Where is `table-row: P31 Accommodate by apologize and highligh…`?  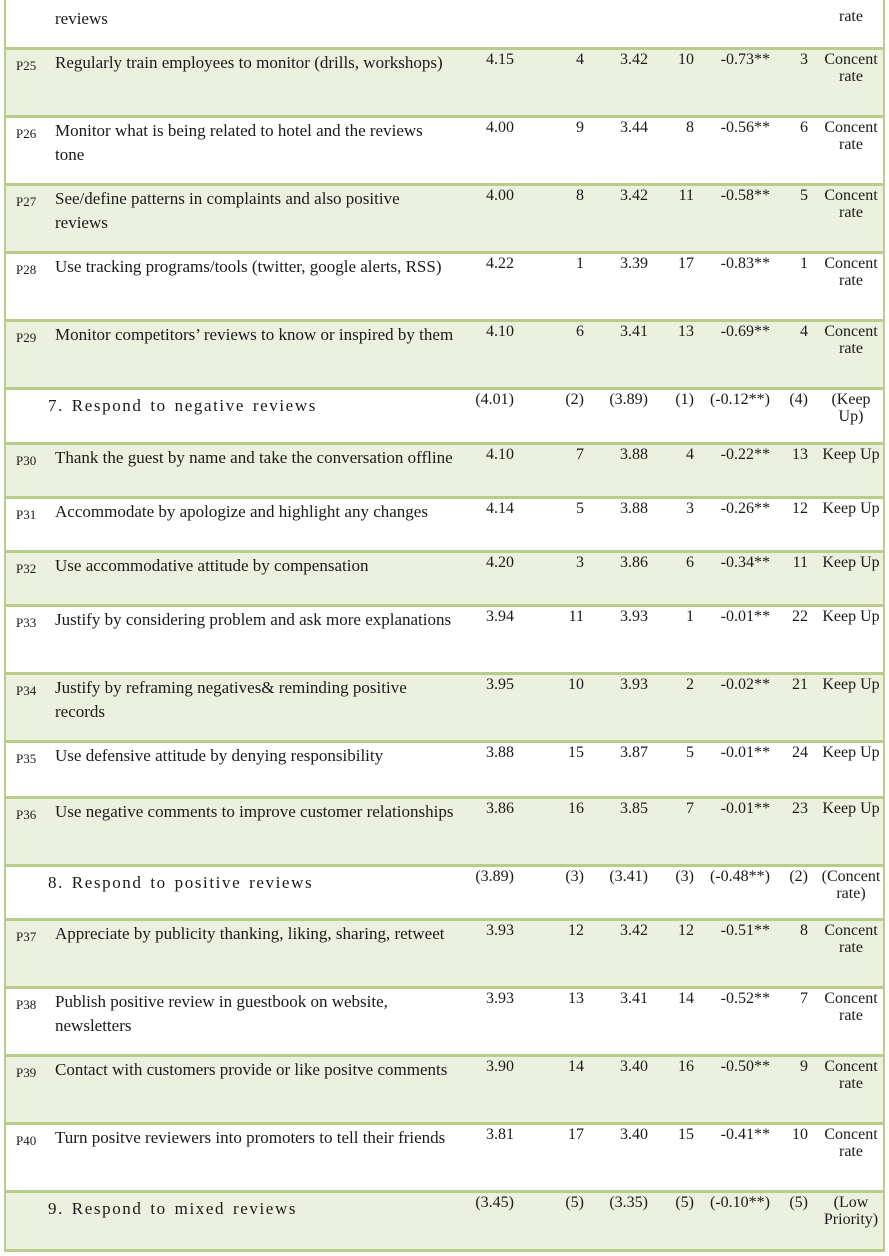
table-row: P31 Accommodate by apologize and highligh… is located at coordinates (444, 526).